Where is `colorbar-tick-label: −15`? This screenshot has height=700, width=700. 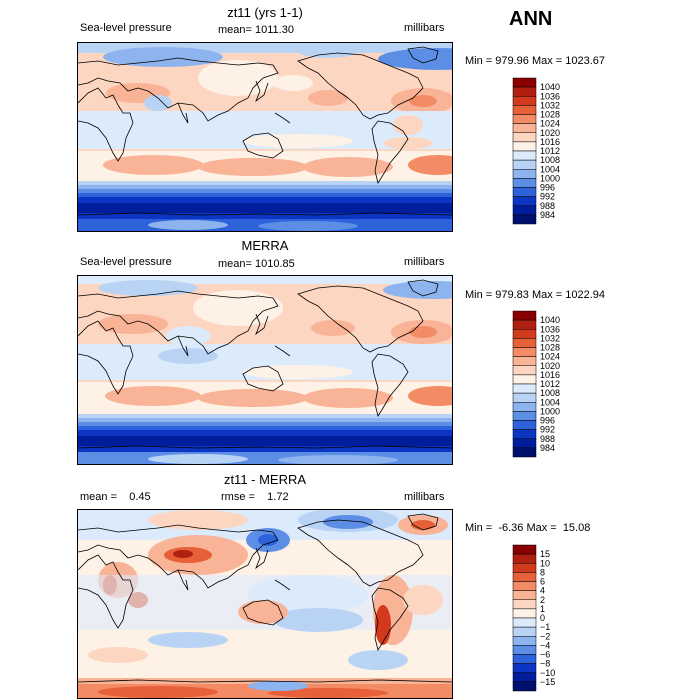 colorbar-tick-label: −15 is located at coordinates (547, 682).